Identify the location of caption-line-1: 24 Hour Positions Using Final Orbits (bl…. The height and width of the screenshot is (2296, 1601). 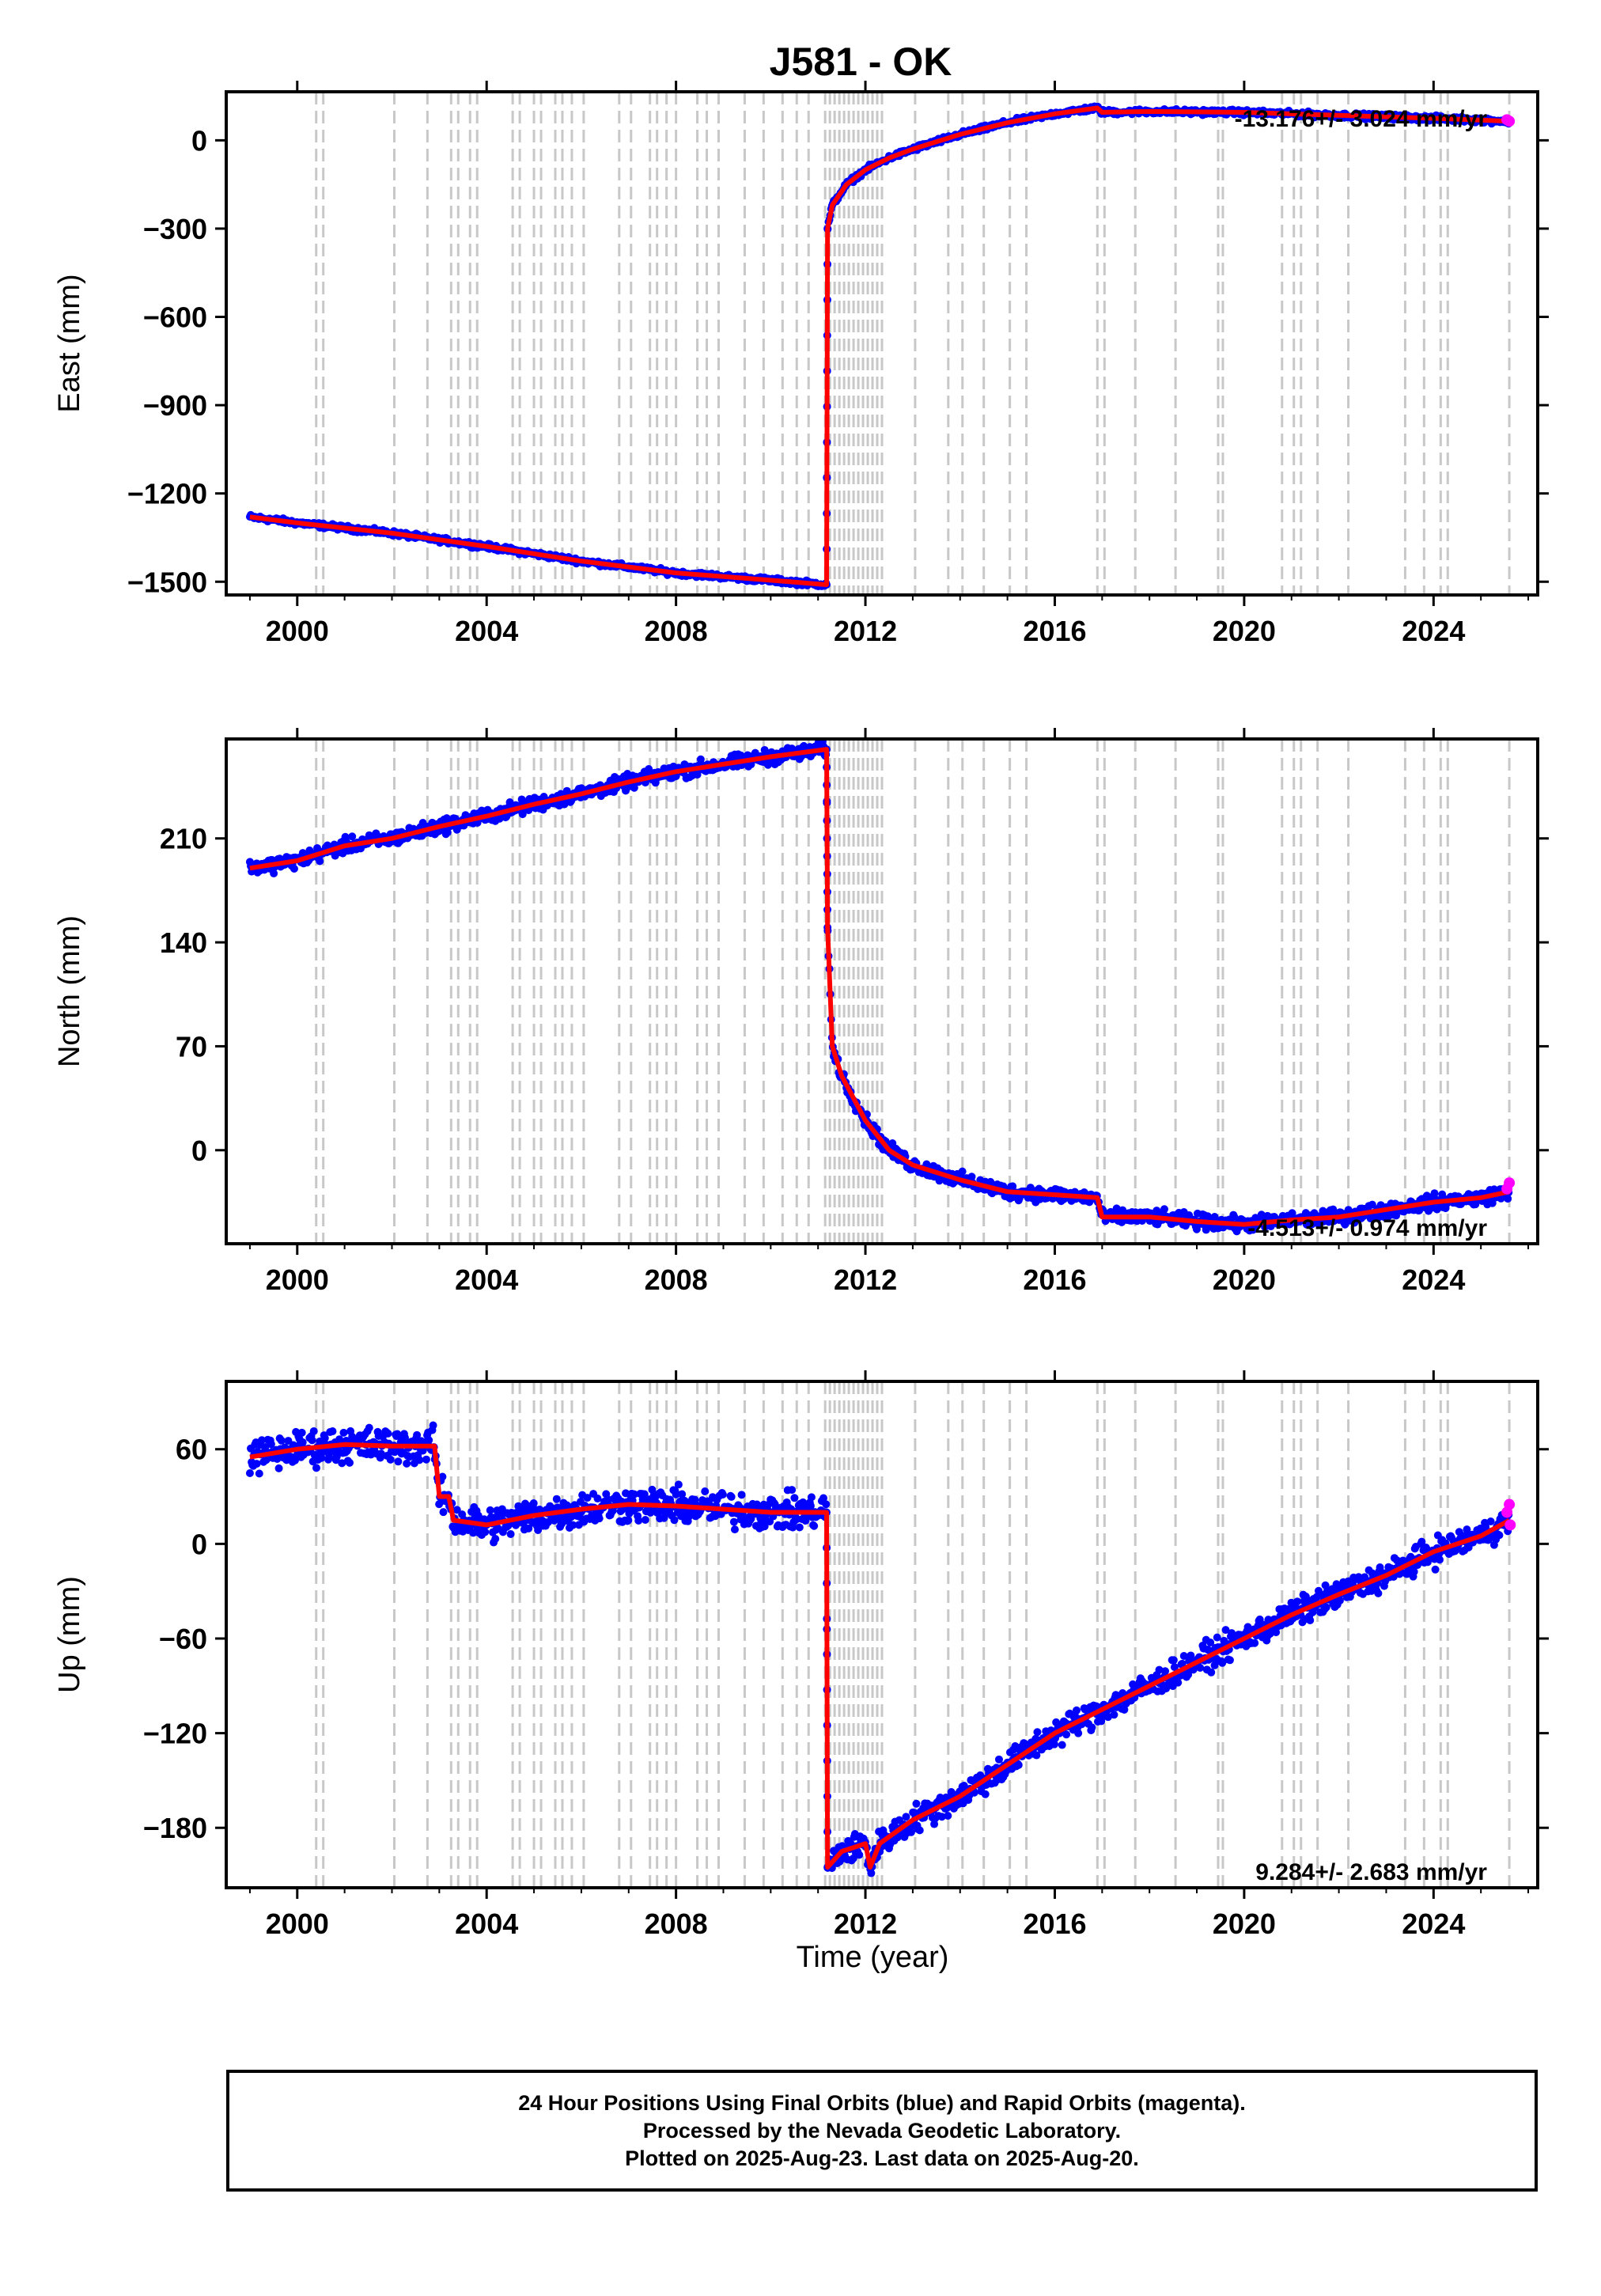
(882, 2102).